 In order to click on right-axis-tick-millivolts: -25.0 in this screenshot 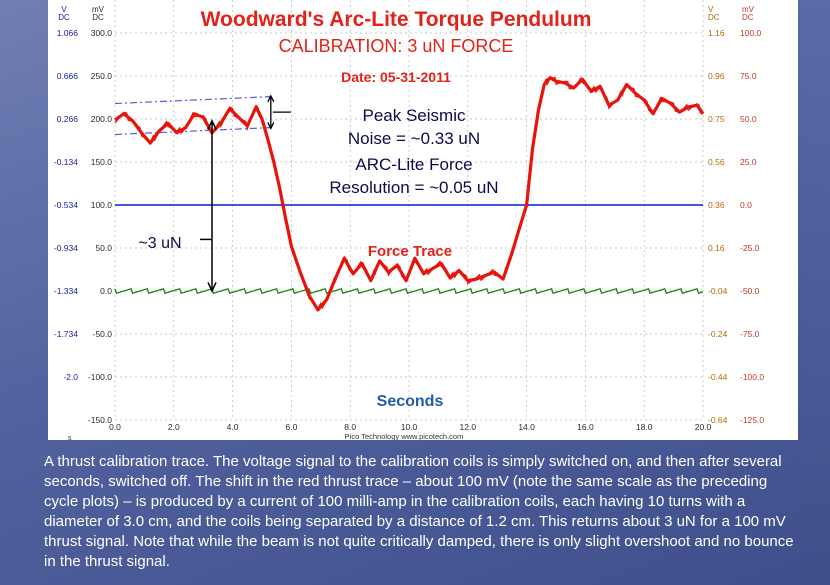, I will do `click(750, 248)`.